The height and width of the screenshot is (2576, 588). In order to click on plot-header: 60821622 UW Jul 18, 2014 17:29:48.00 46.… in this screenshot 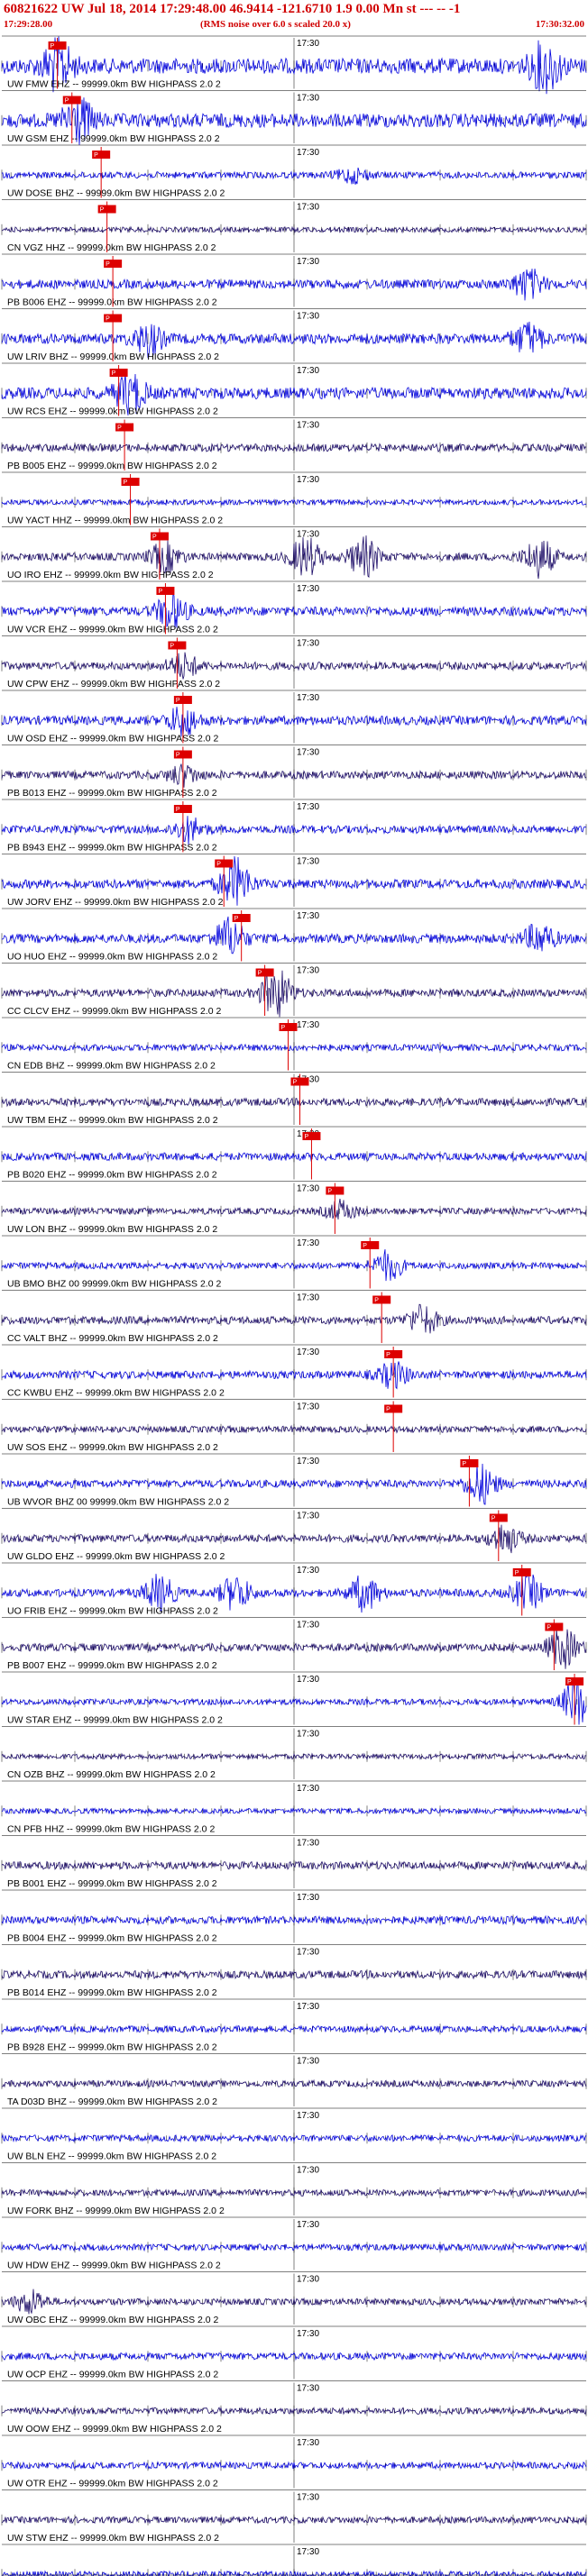, I will do `click(294, 18)`.